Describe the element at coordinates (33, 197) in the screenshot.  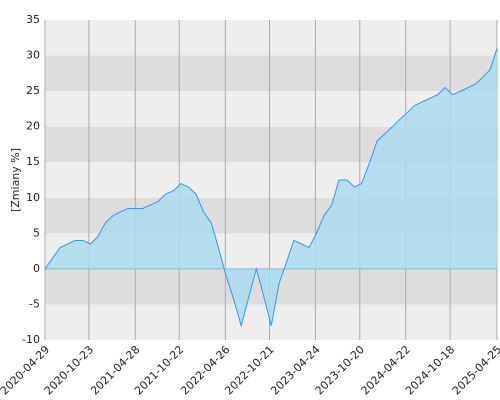
I see `y-tick-label: 10` at that location.